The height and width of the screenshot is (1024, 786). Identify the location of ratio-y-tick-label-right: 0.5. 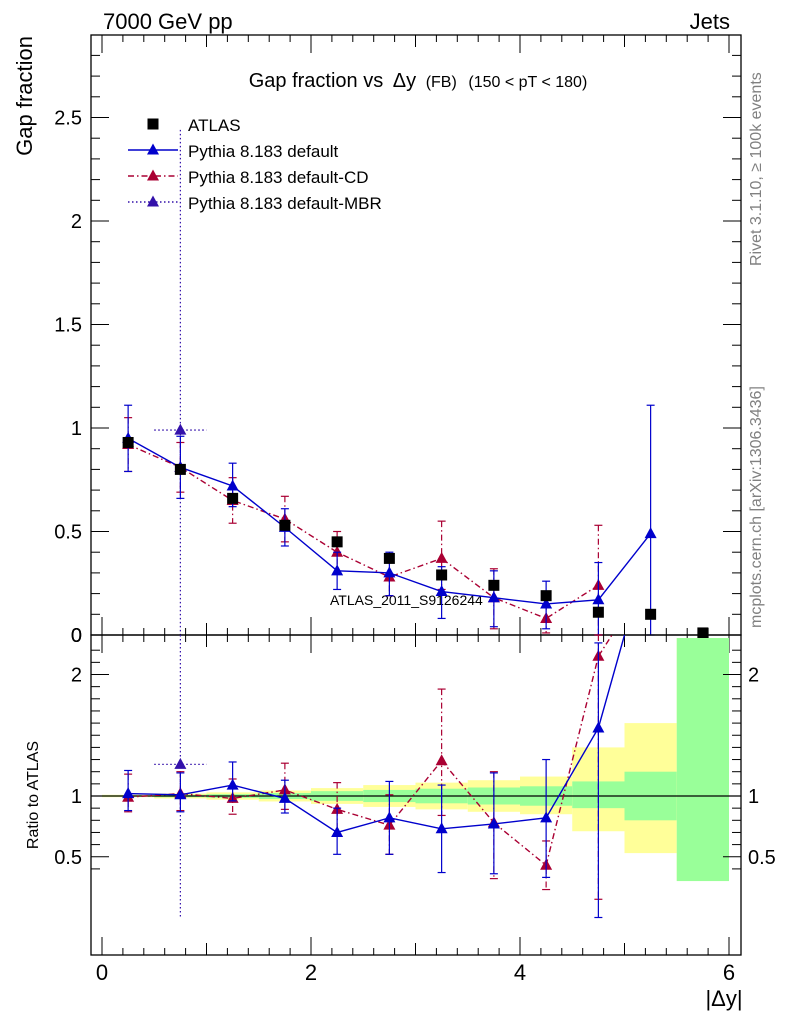
(762, 858).